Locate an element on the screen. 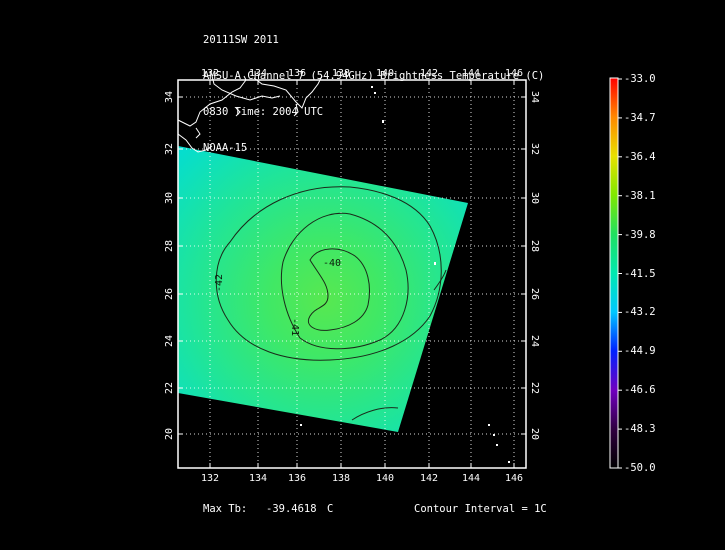  lat-label-right-26: 26 is located at coordinates (534, 294).